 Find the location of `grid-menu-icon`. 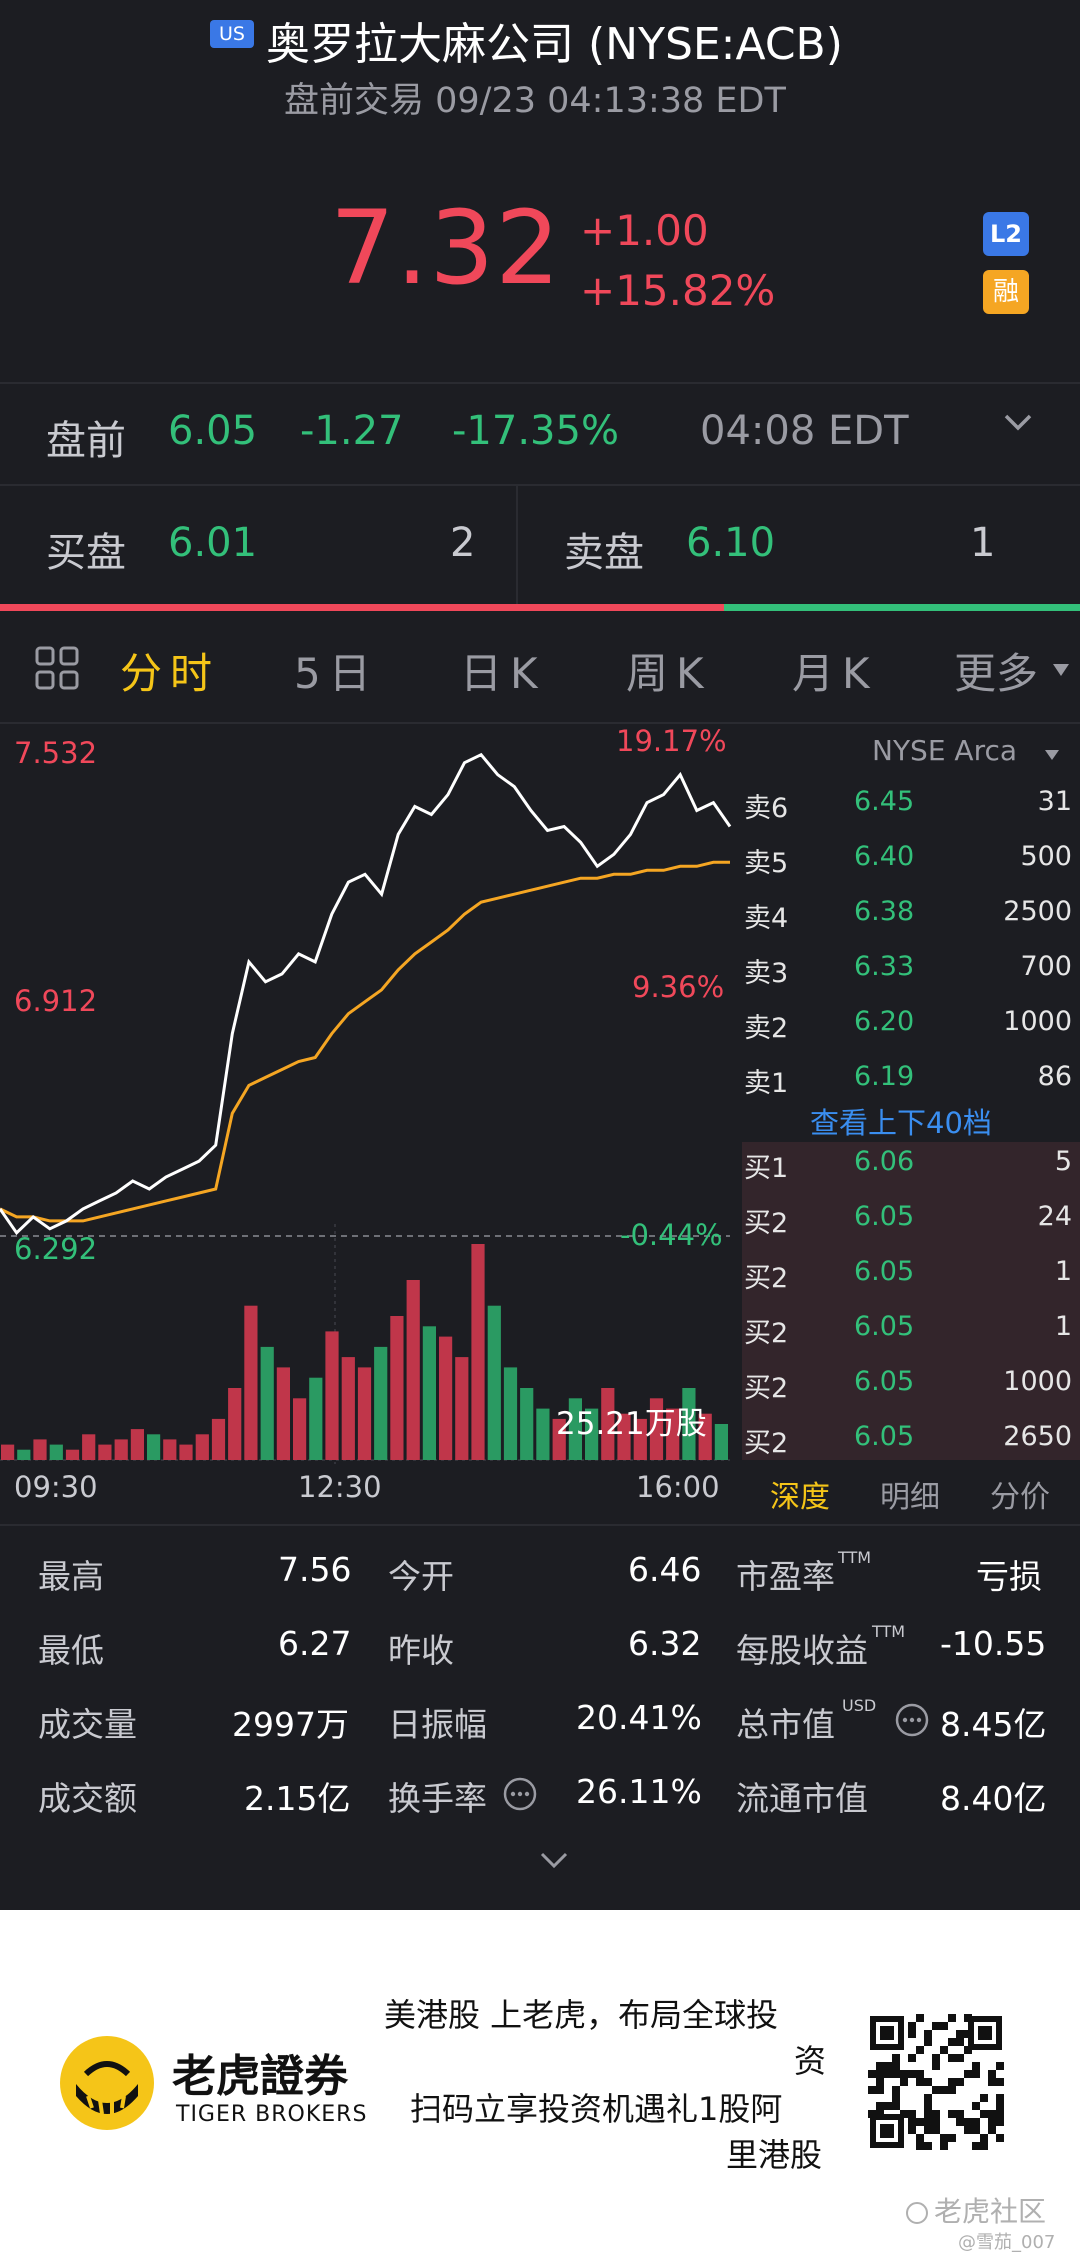

grid-menu-icon is located at coordinates (57, 668).